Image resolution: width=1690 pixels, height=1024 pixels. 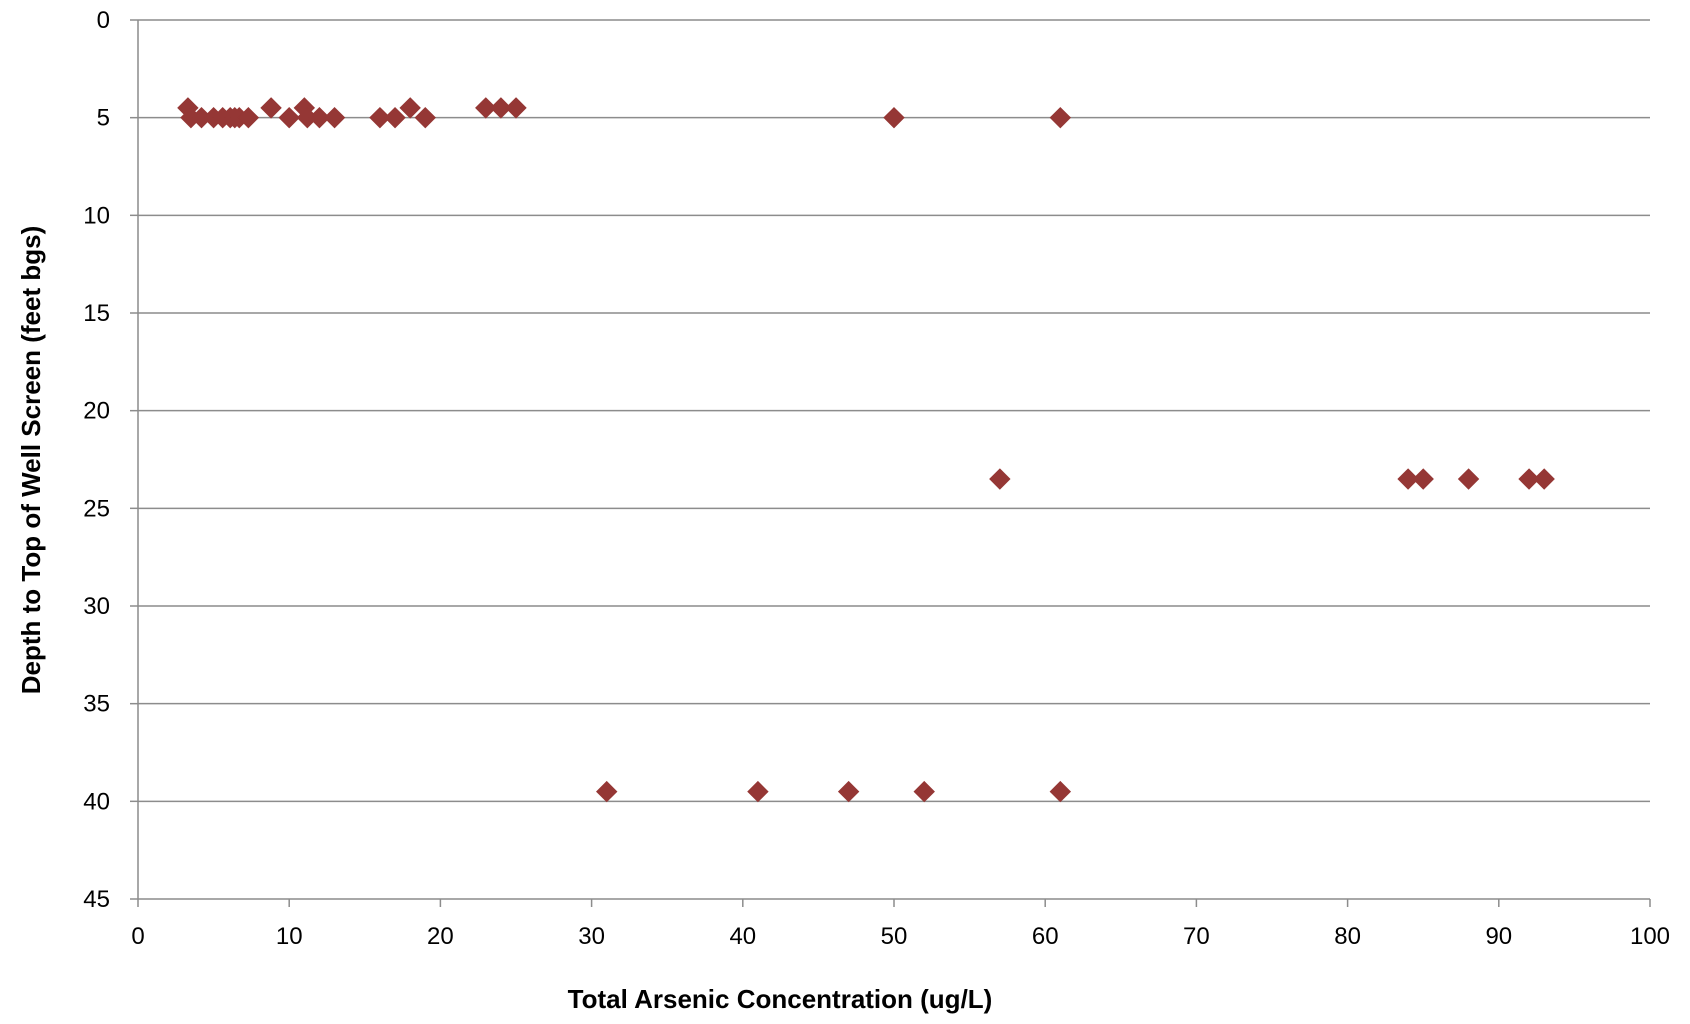 I want to click on x-tick-label: 0, so click(x=137, y=936).